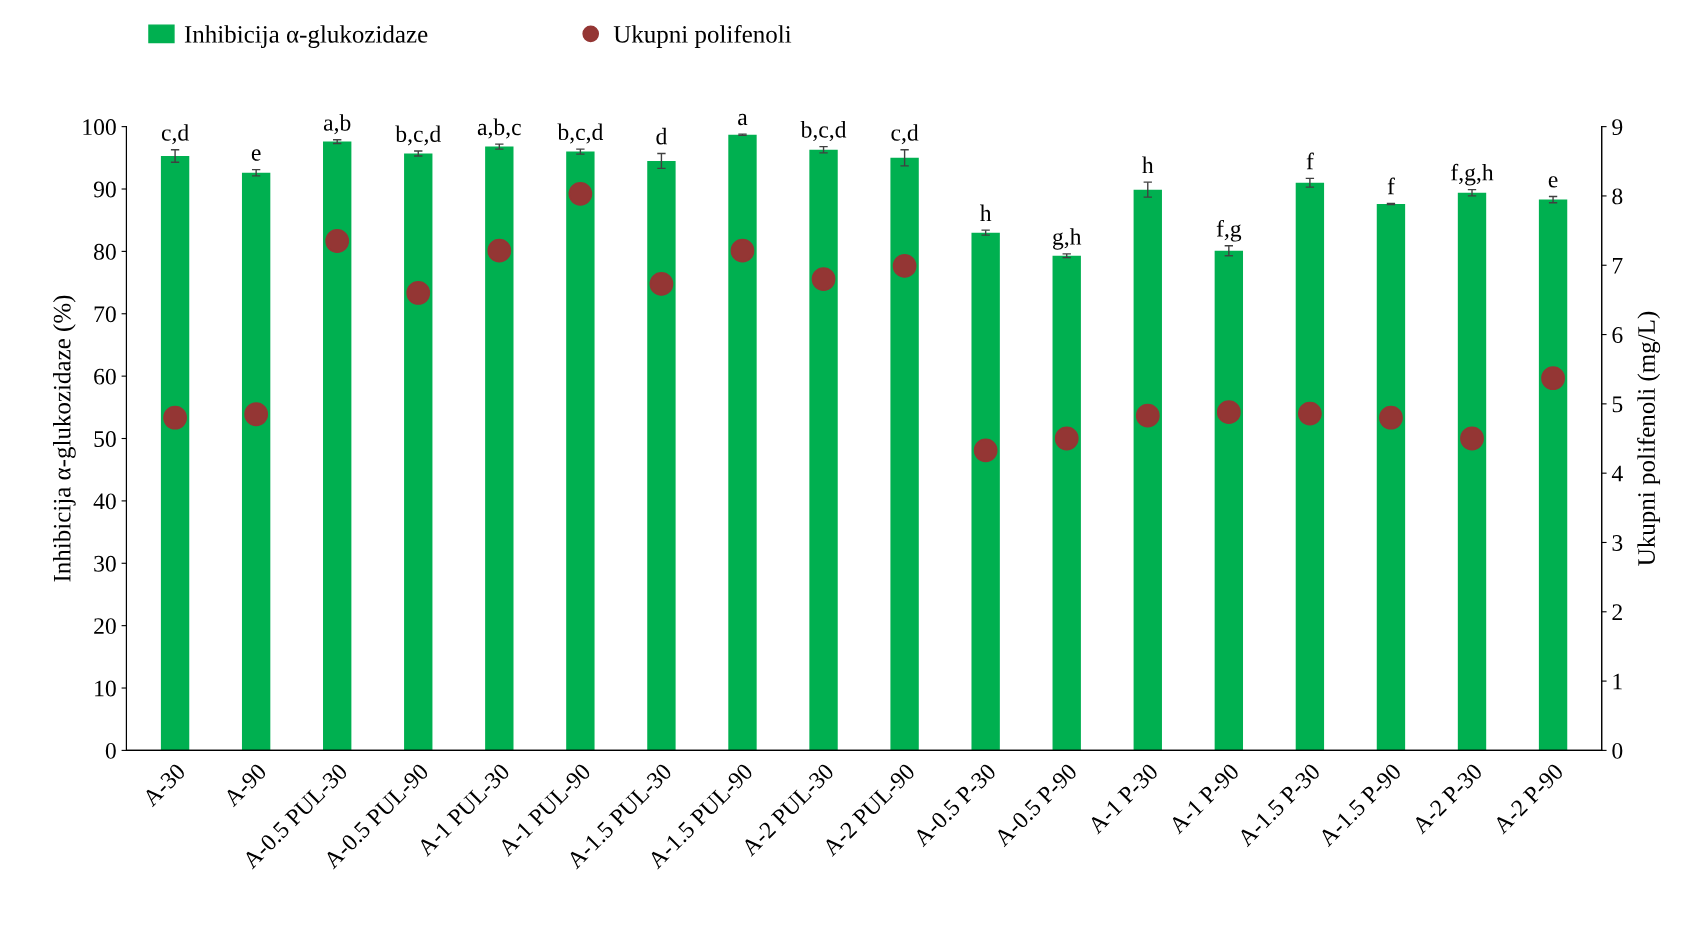 This screenshot has width=1686, height=938. Describe the element at coordinates (1229, 230) in the screenshot. I see `annotation: f,g` at that location.